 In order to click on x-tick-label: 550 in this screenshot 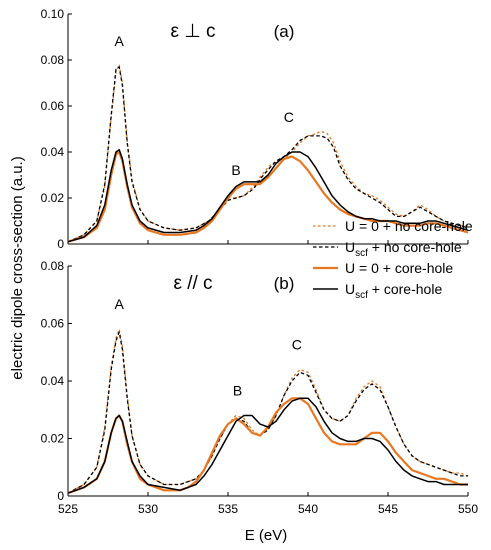, I will do `click(468, 509)`.